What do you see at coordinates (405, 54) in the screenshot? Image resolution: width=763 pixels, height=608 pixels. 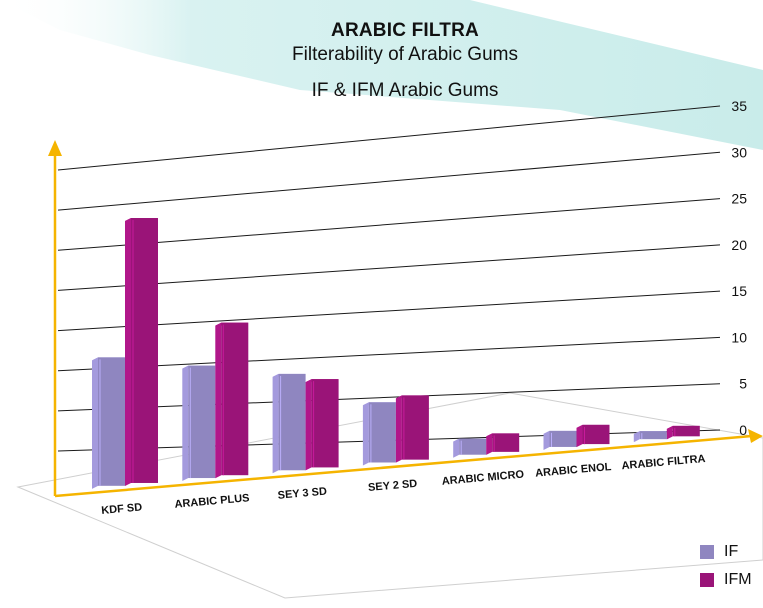 I see `chart-subtitle: Filterability of Arabic Gums` at bounding box center [405, 54].